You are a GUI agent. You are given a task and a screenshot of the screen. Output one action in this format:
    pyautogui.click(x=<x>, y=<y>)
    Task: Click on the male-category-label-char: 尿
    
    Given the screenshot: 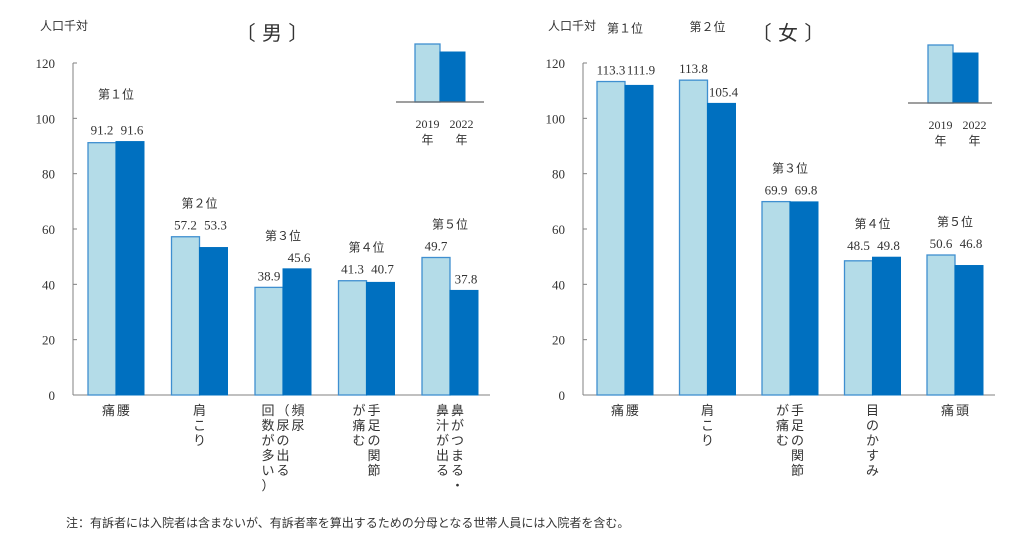 What is the action you would take?
    pyautogui.click(x=282, y=426)
    